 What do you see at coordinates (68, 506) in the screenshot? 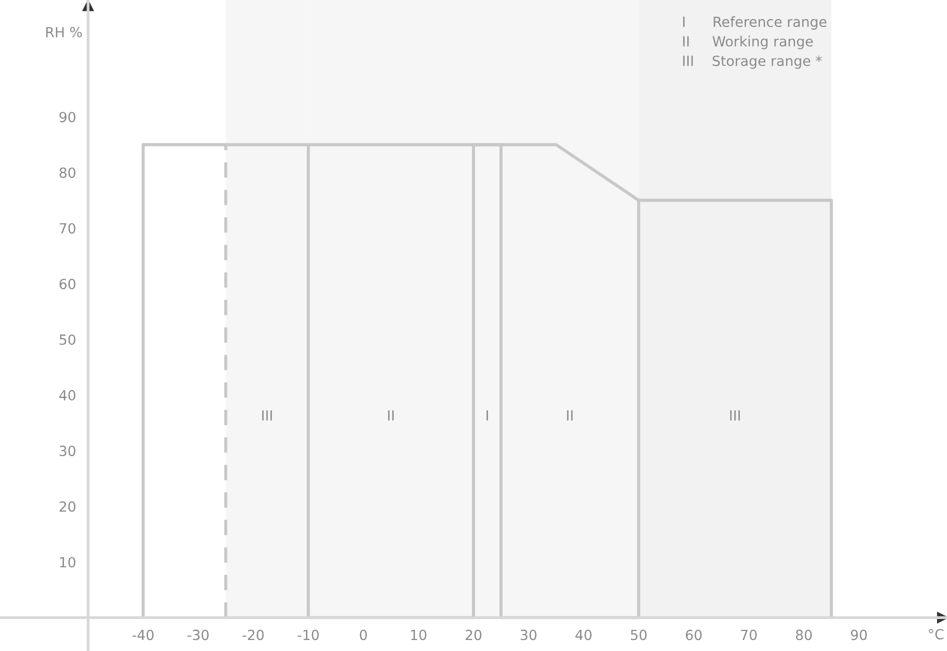
I see `y-tick-label: 20` at bounding box center [68, 506].